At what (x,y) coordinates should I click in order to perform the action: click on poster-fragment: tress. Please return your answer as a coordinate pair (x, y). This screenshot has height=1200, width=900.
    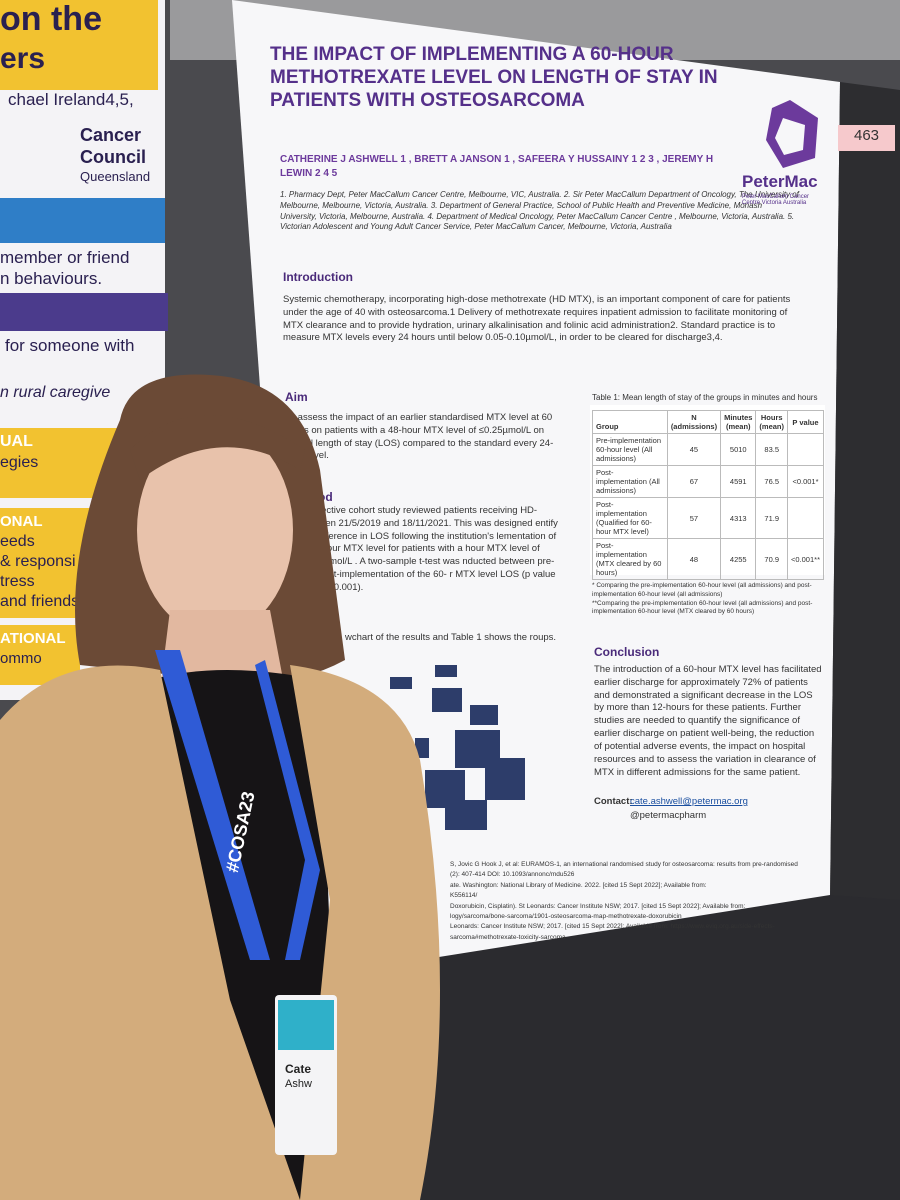
    Looking at the image, I should click on (17, 581).